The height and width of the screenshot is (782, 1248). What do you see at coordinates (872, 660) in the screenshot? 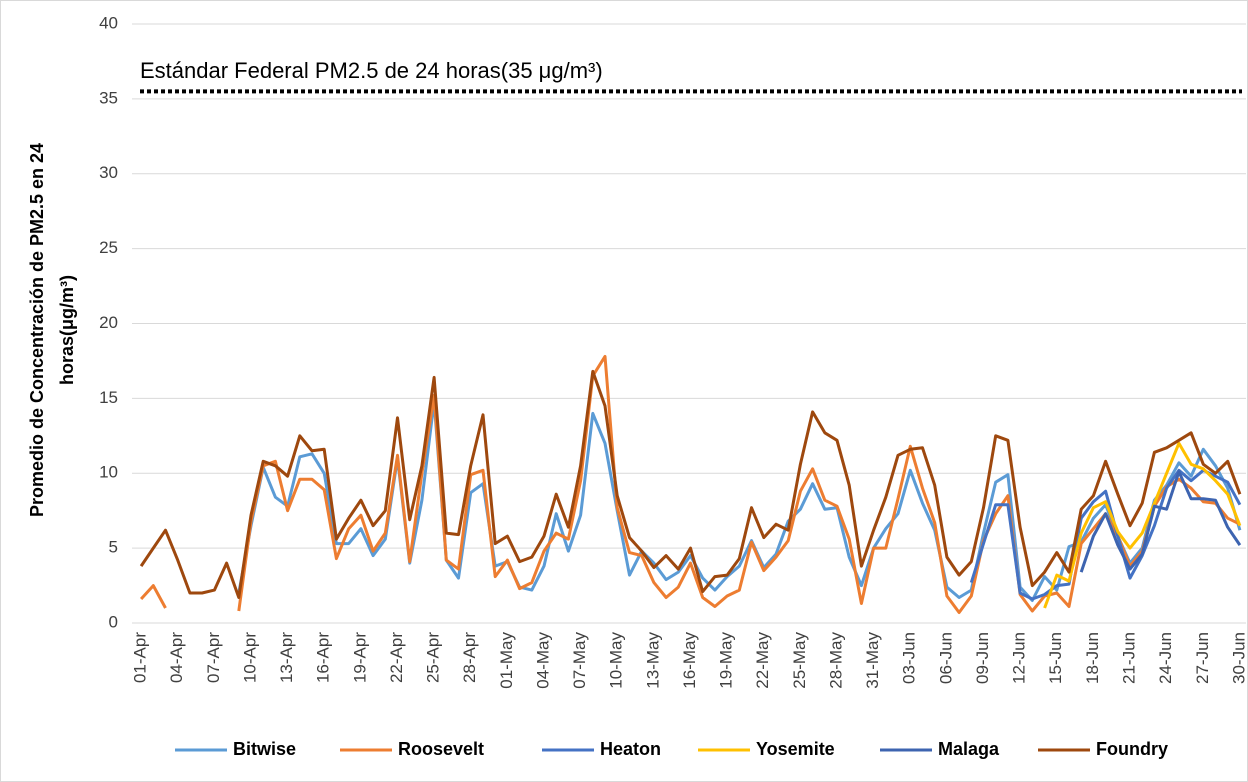
I see `x-tick-label: 31-May` at bounding box center [872, 660].